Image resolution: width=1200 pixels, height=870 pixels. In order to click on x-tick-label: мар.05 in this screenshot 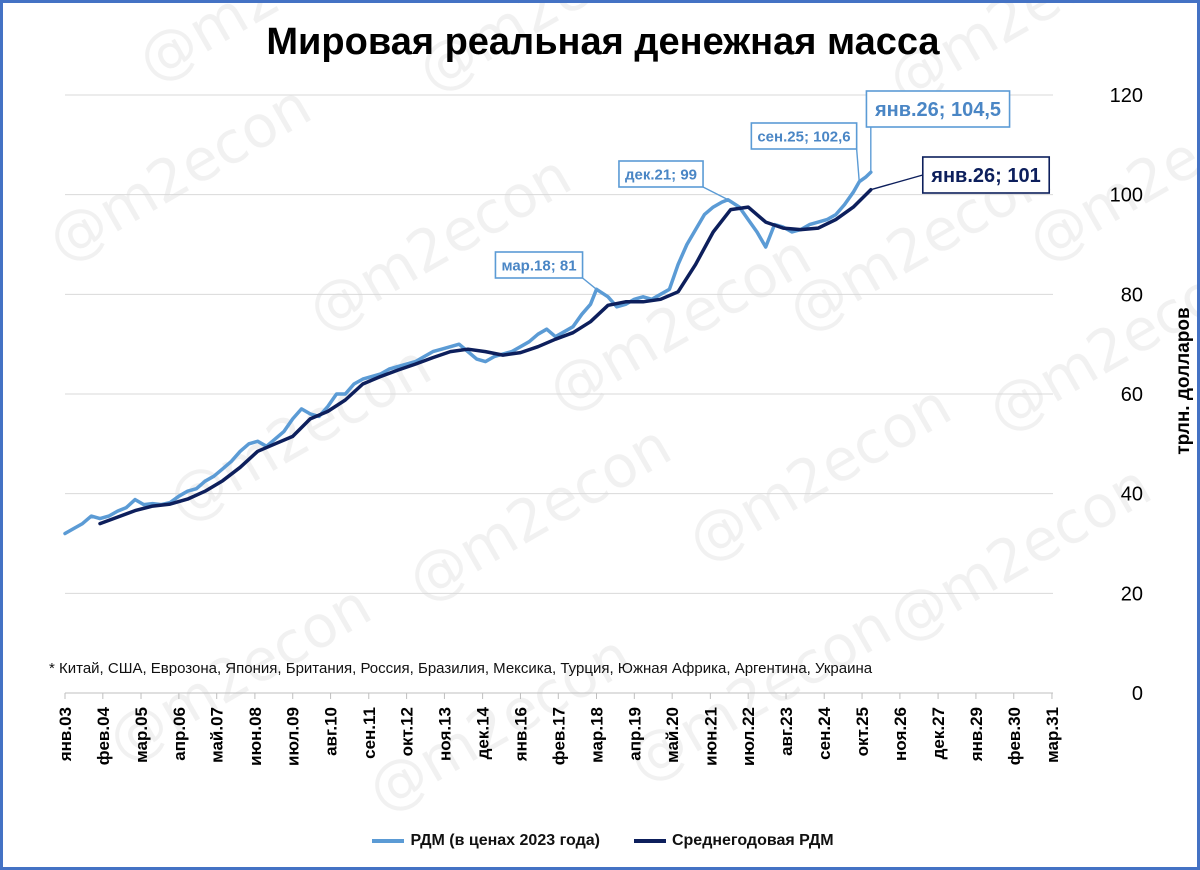, I will do `click(141, 735)`.